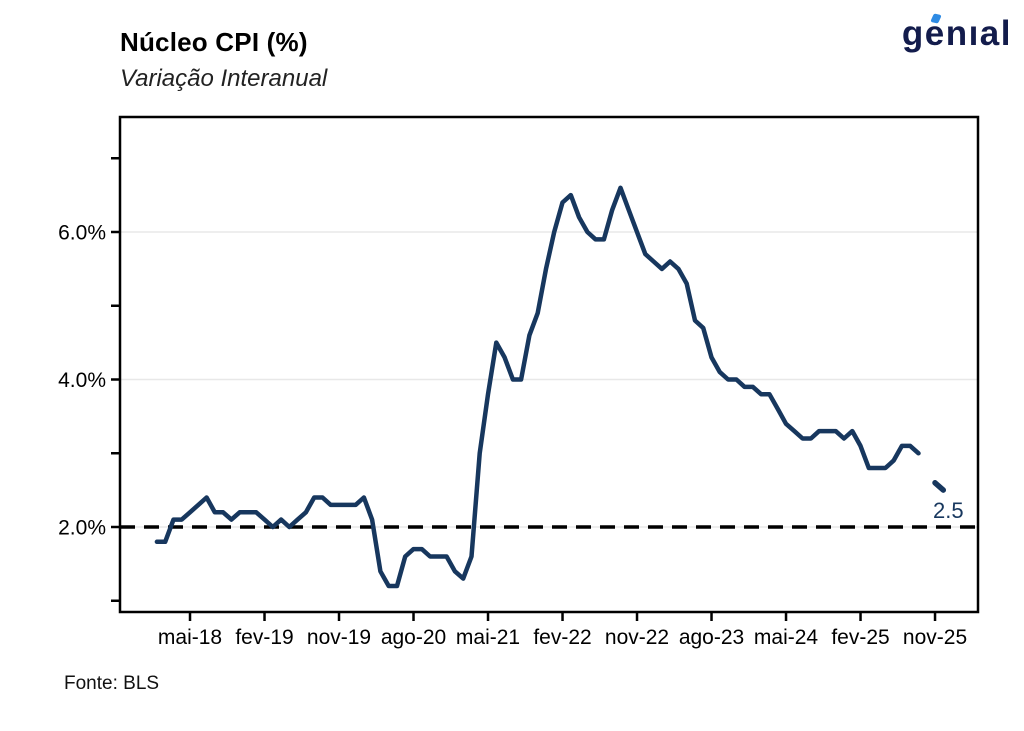 This screenshot has height=731, width=1024. What do you see at coordinates (935, 637) in the screenshot?
I see `x-tick-label: nov-25` at bounding box center [935, 637].